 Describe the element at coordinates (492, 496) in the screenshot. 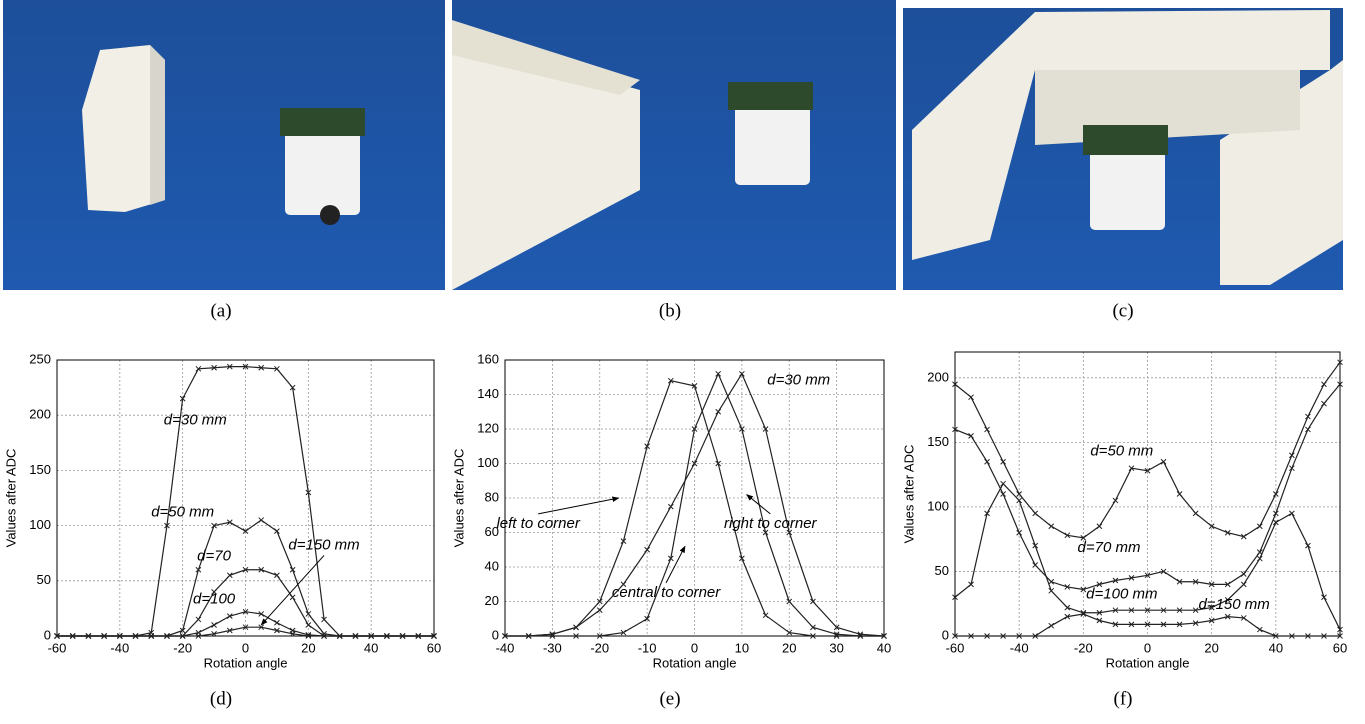

I see `y-tick-label: 80` at that location.